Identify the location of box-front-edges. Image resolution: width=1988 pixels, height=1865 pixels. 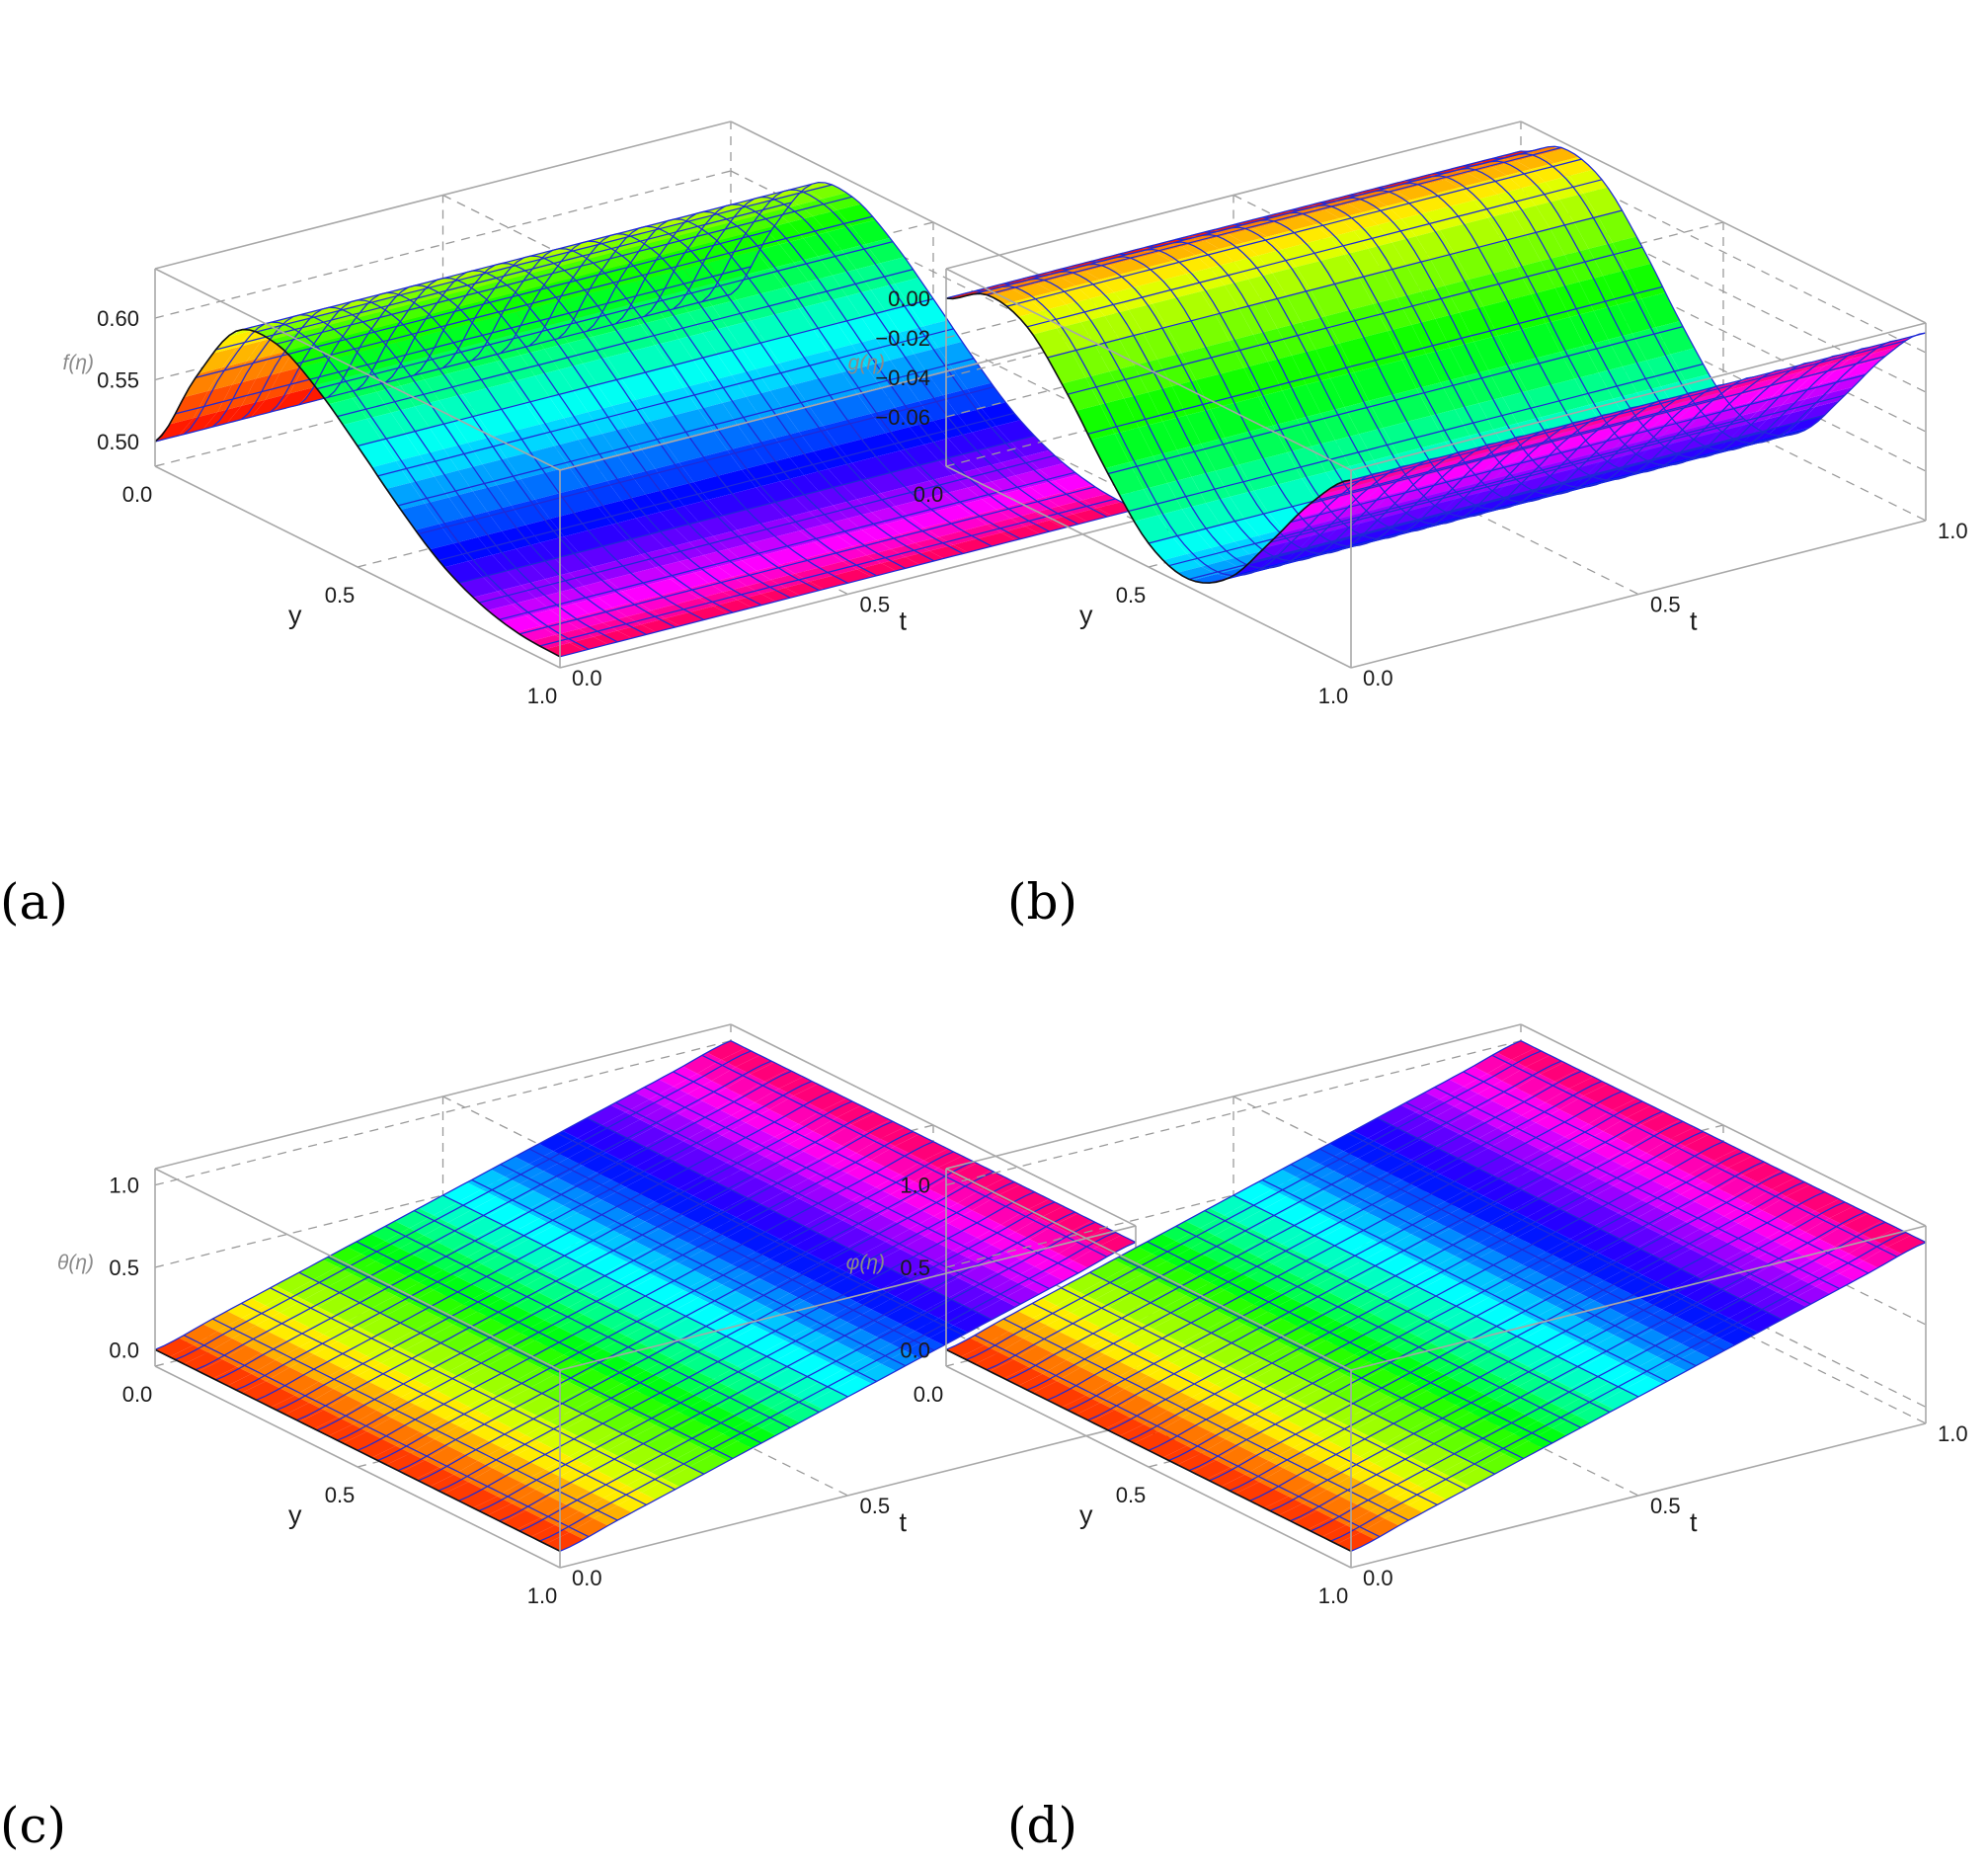
(1436, 395).